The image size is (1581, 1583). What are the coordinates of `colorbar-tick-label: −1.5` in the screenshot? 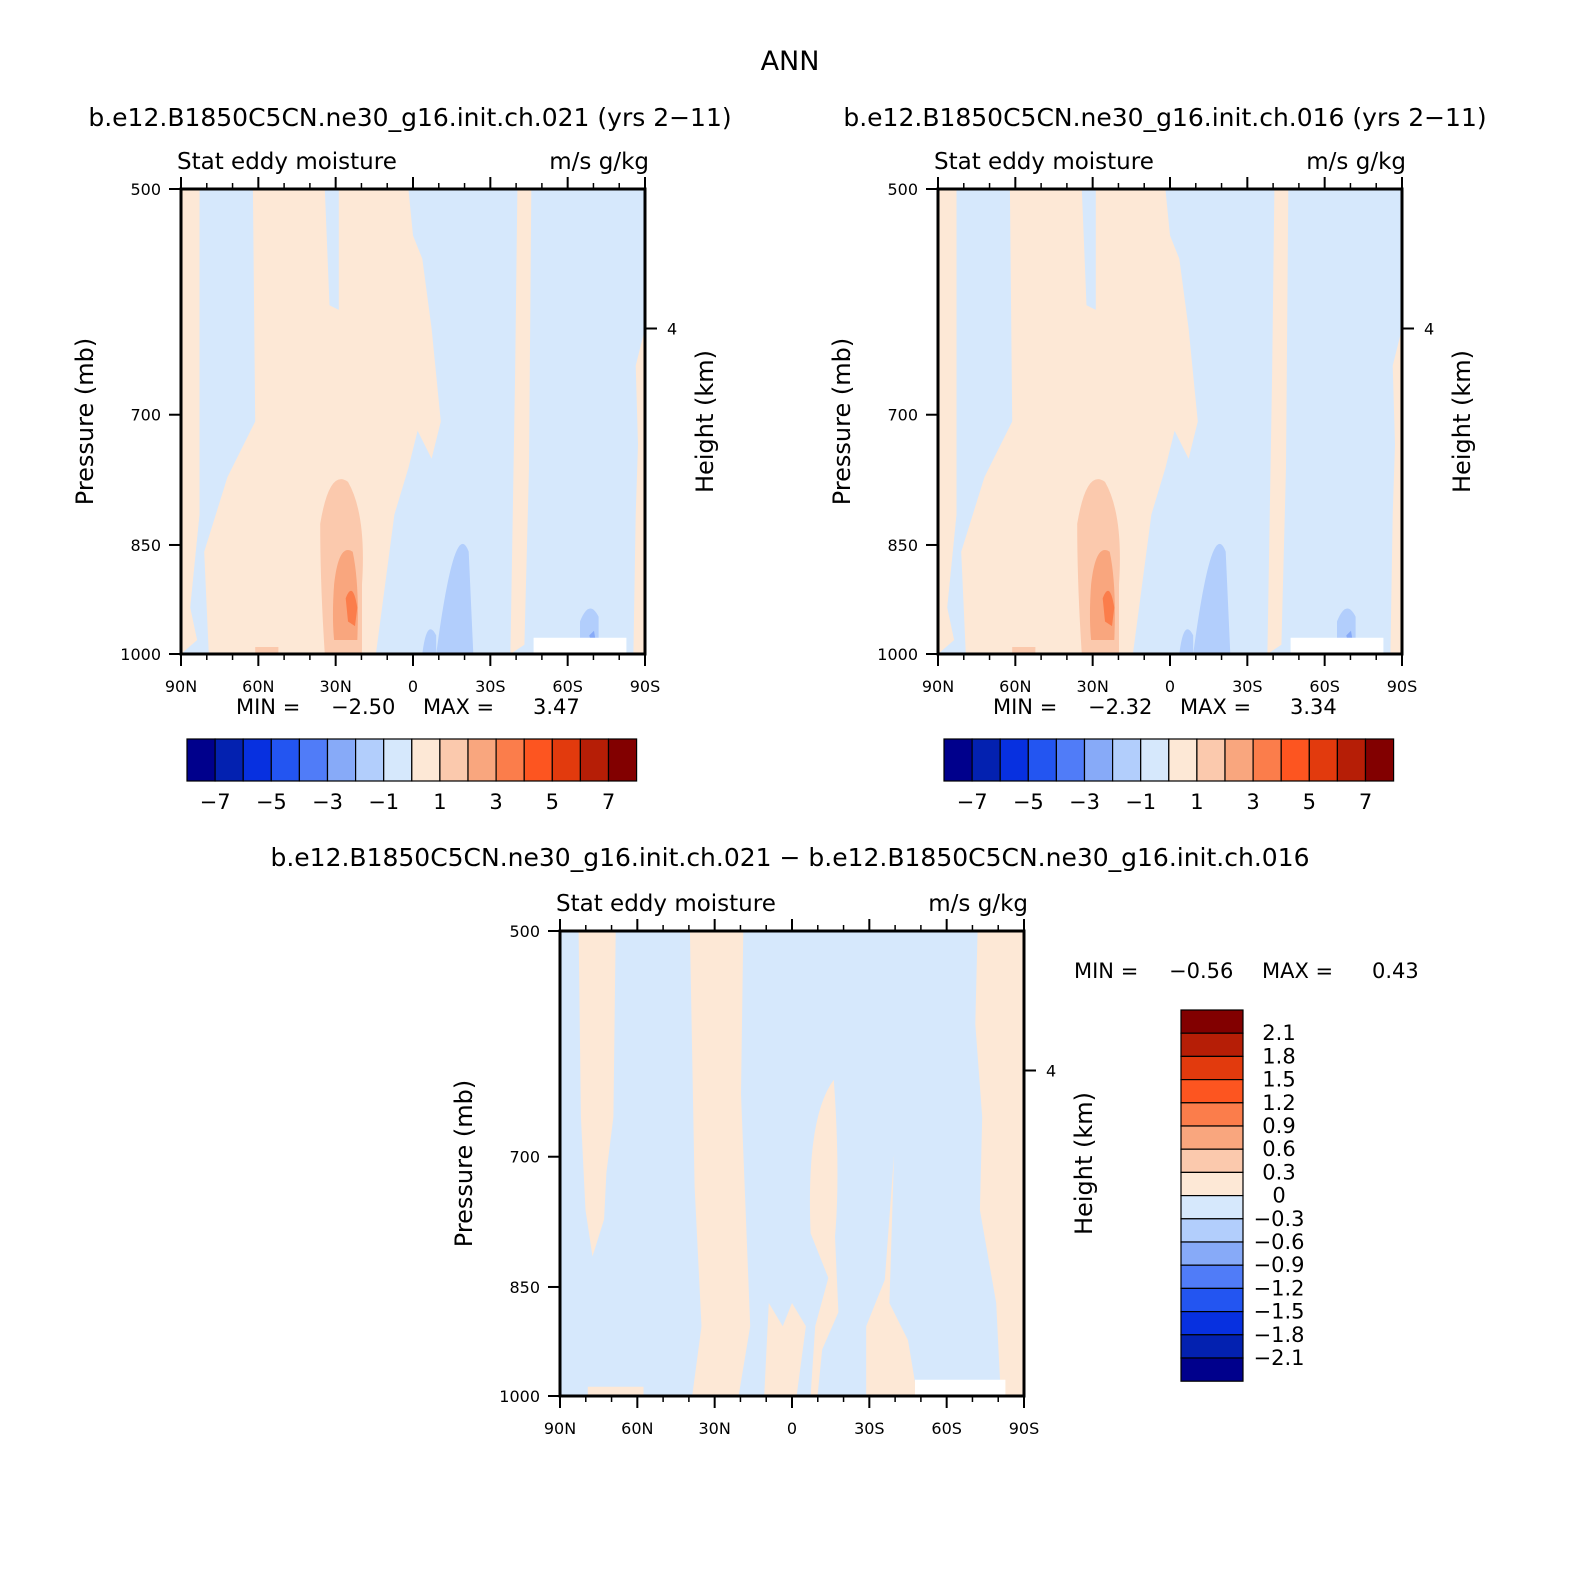 It's located at (1279, 1312).